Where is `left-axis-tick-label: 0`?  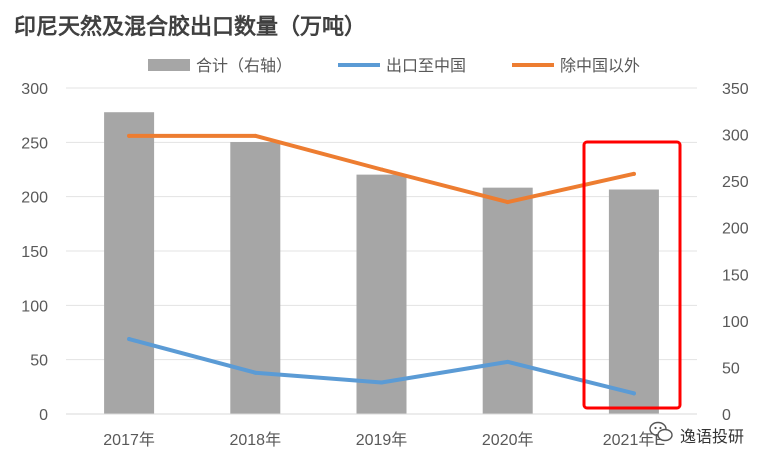 left-axis-tick-label: 0 is located at coordinates (43, 415).